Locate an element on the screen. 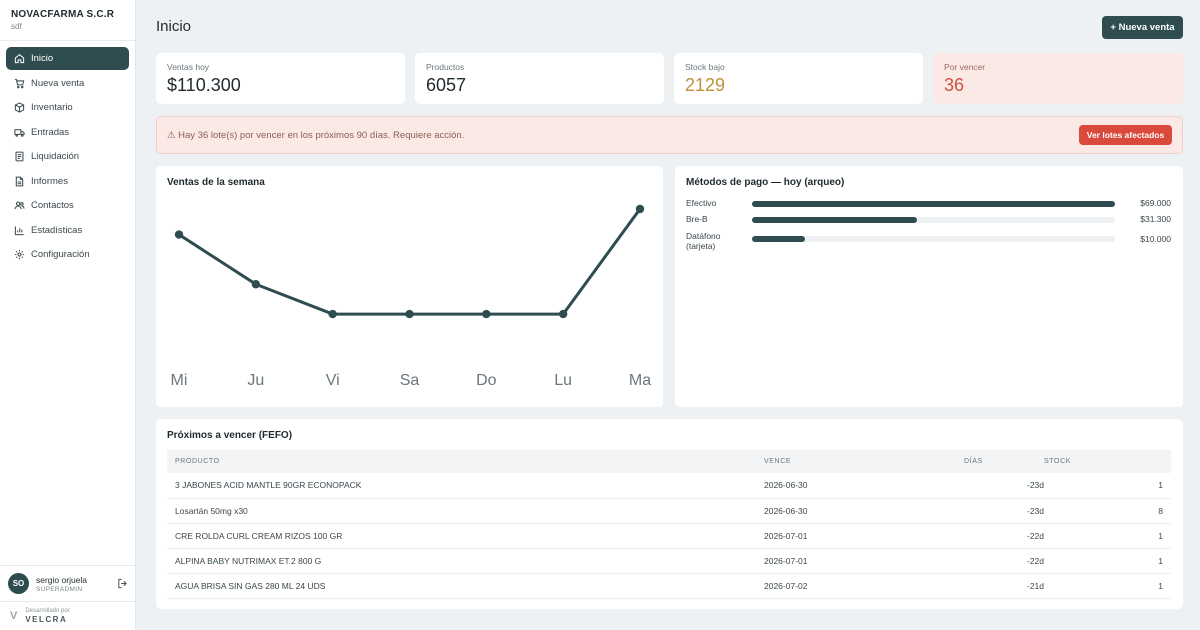 This screenshot has height=630, width=1200. developer-name: VELCRA is located at coordinates (46, 619).